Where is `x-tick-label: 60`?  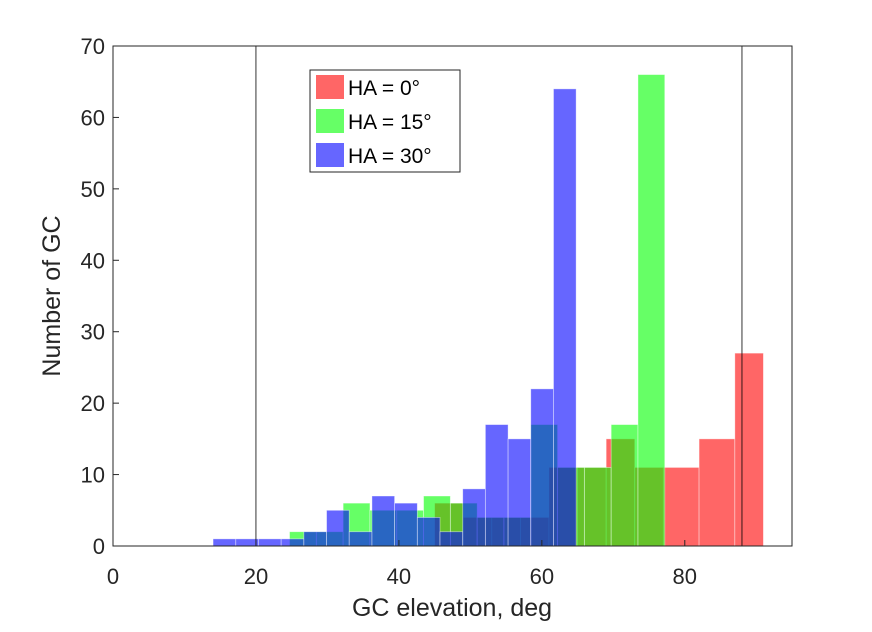 x-tick-label: 60 is located at coordinates (542, 576).